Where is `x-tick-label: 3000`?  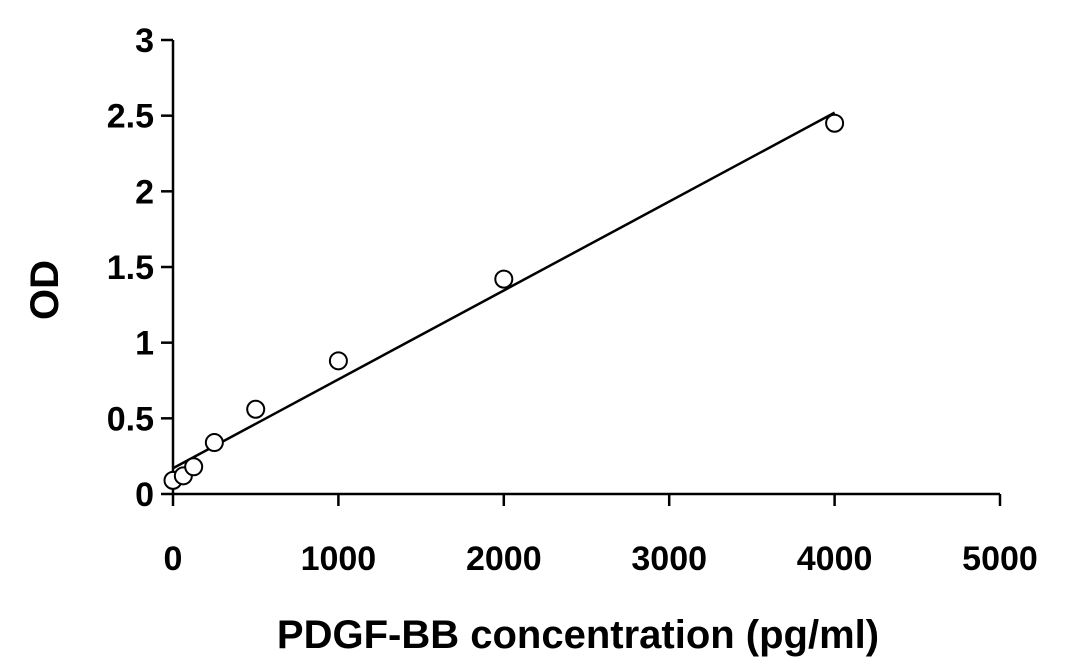
x-tick-label: 3000 is located at coordinates (669, 559).